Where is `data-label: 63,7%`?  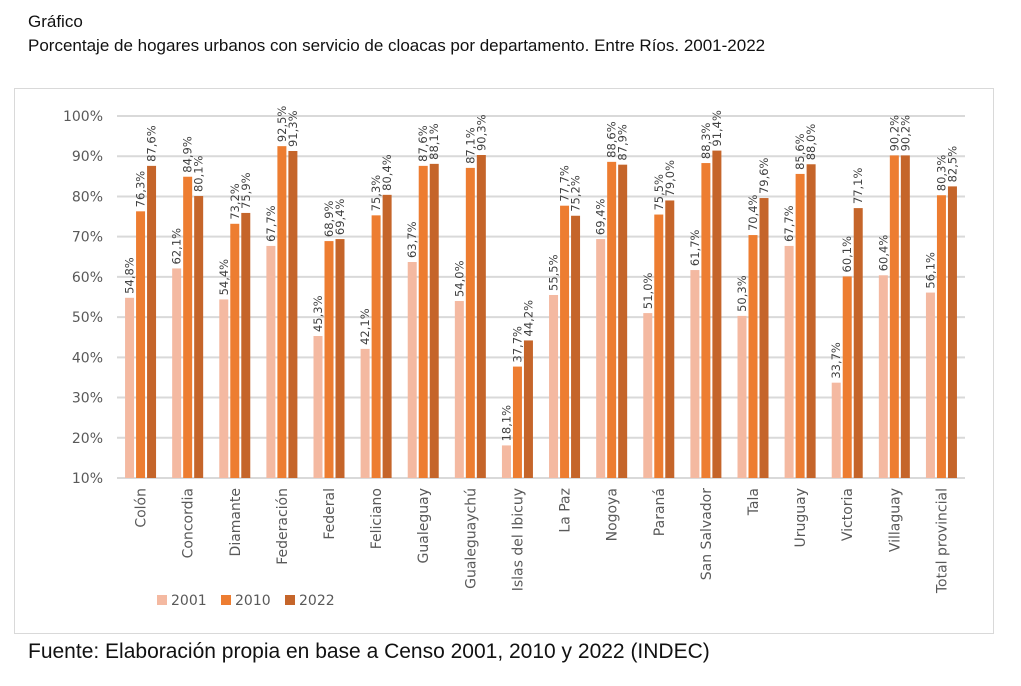 data-label: 63,7% is located at coordinates (412, 239).